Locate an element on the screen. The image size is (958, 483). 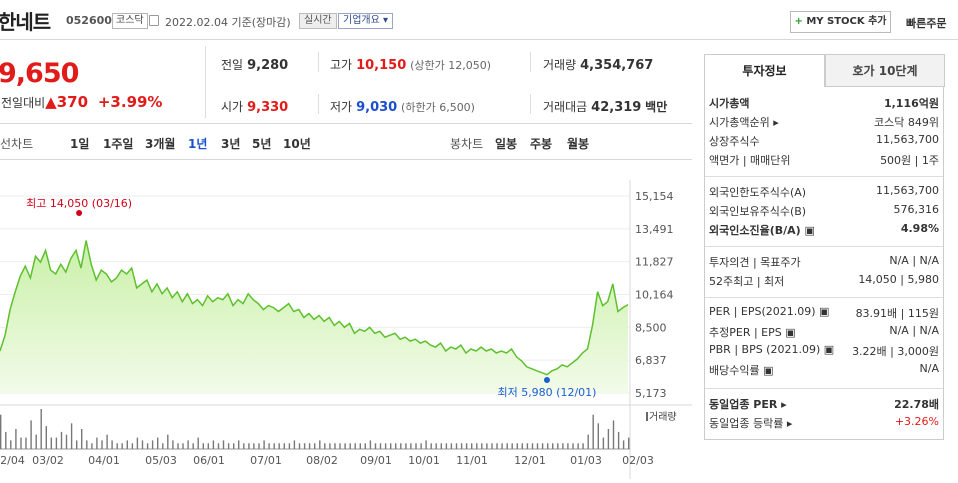
tab-weekly: 주봉 is located at coordinates (541, 144).